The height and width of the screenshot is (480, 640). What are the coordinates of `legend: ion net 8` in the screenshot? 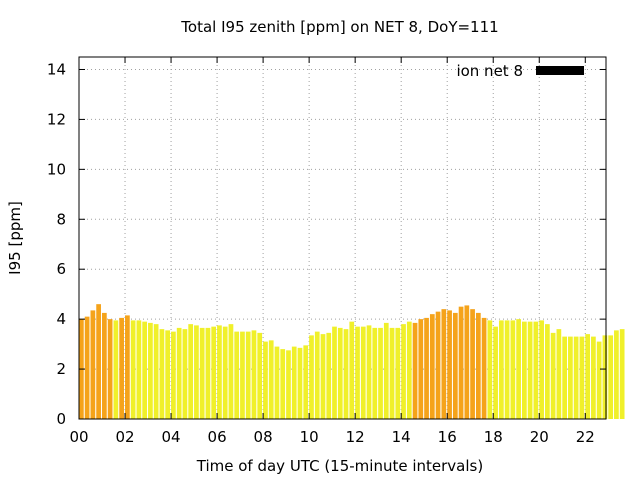 It's located at (520, 71).